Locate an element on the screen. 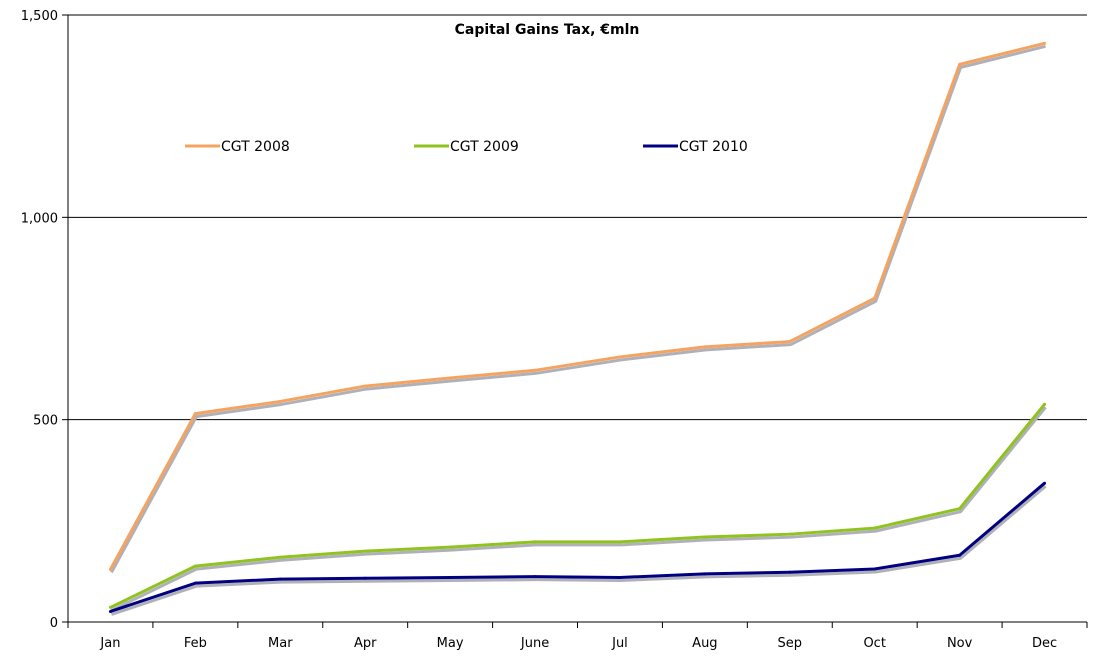 This screenshot has width=1097, height=661. x-tick-label-apr: Apr is located at coordinates (365, 643).